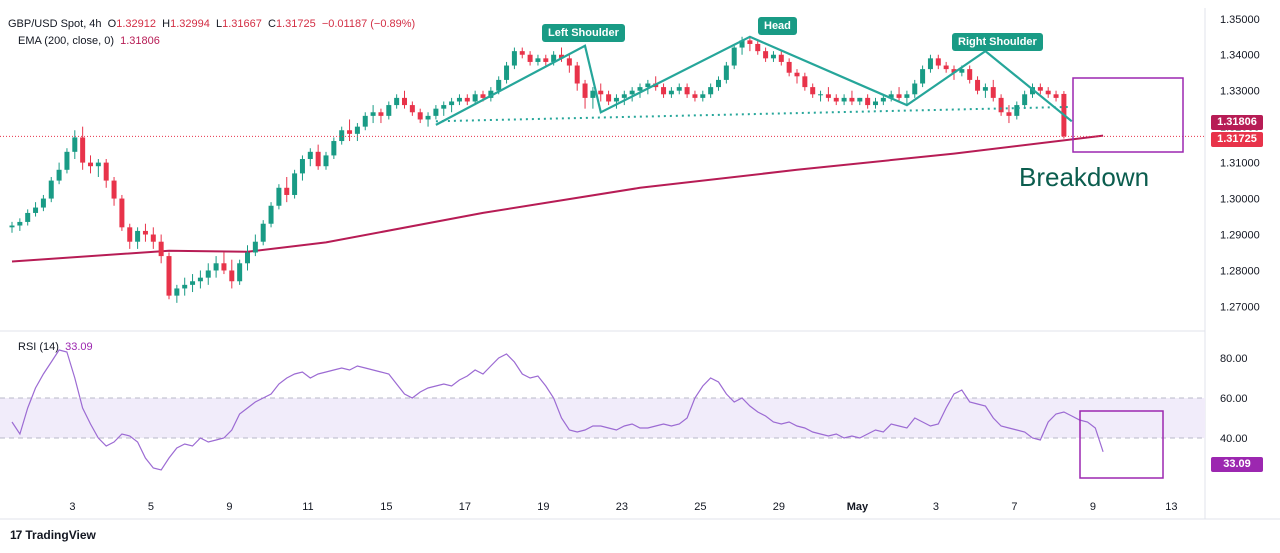 Image resolution: width=1280 pixels, height=553 pixels. I want to click on price-tick-label: 1.27000, so click(1240, 307).